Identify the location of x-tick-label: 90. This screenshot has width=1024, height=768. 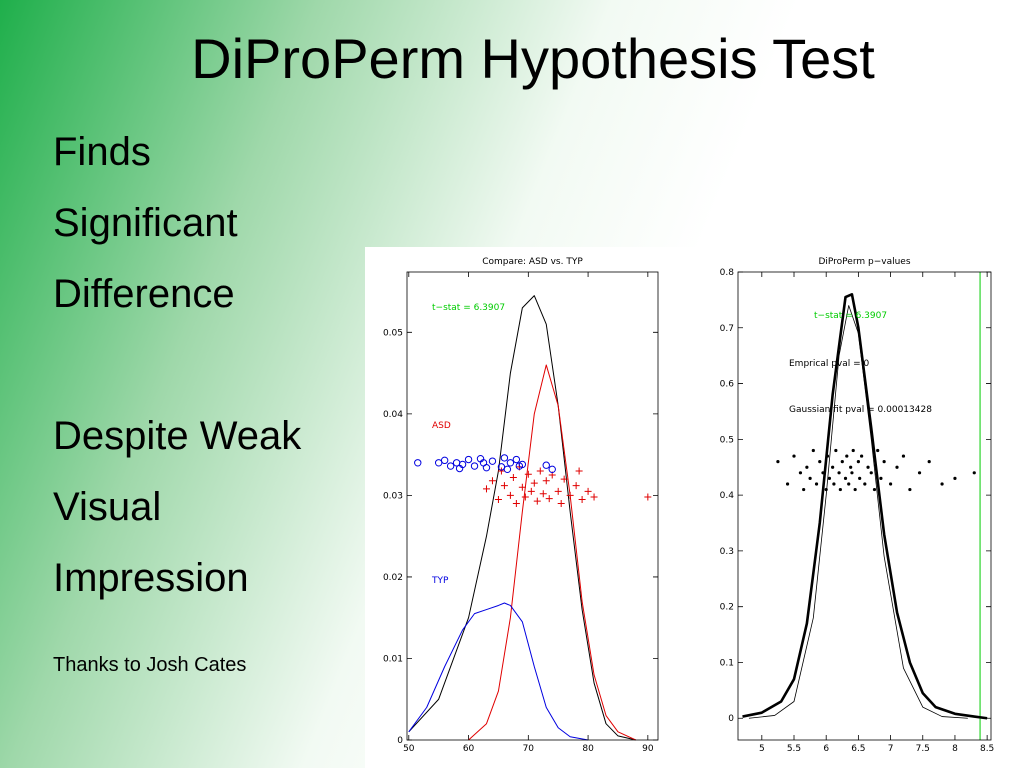
(648, 749).